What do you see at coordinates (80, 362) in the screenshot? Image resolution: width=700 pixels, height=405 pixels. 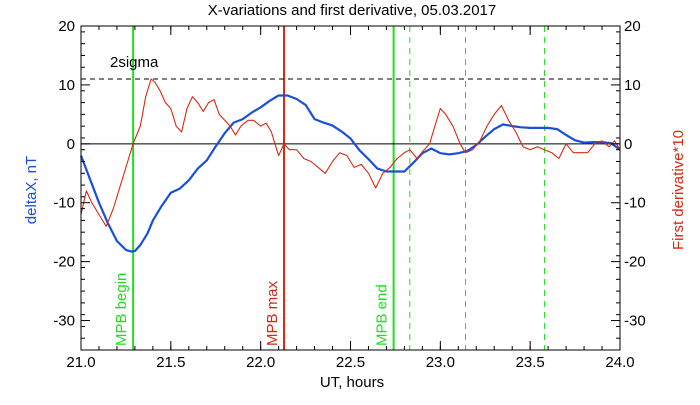 I see `x-tick-label-1: 21.0` at bounding box center [80, 362].